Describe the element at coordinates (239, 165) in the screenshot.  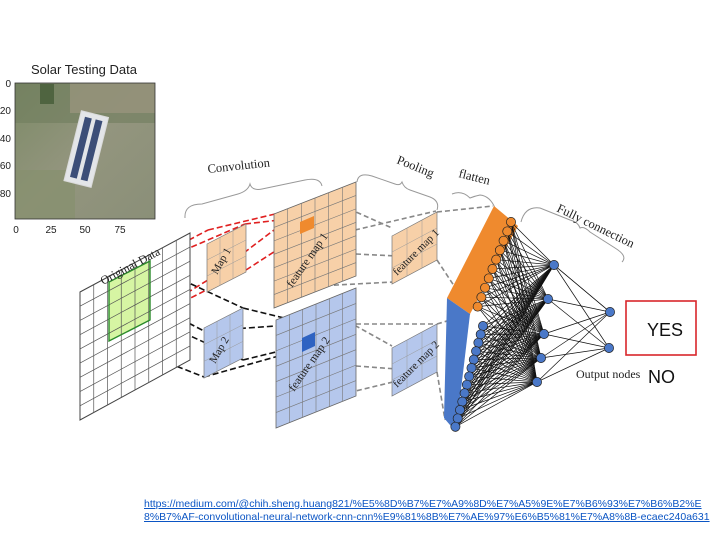
I see `convolution-label: Convolution` at that location.